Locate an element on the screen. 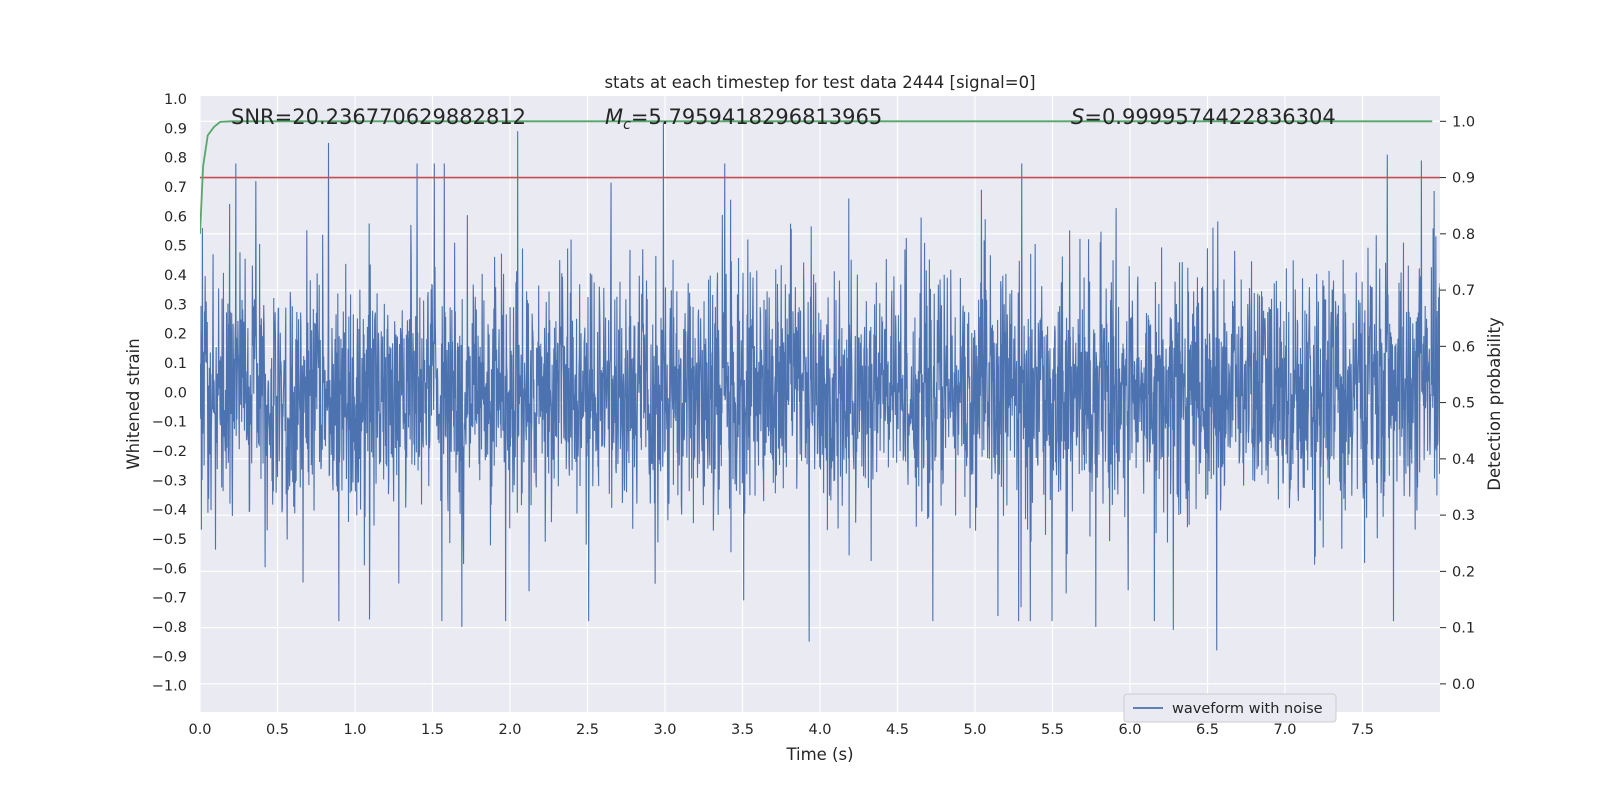 This screenshot has height=800, width=1600. y-right-tick-label: 0.1 is located at coordinates (1463, 629).